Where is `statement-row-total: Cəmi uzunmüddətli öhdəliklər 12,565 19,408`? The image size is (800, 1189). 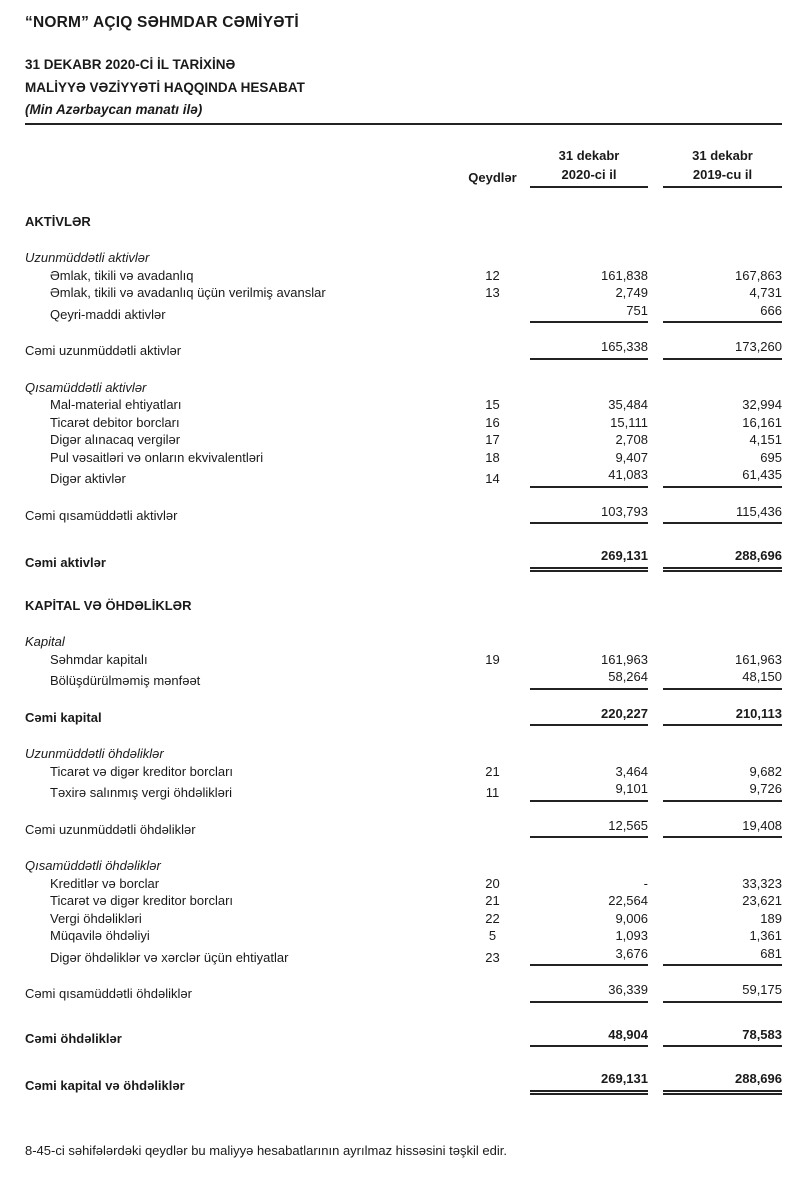
statement-row-total: Cəmi uzunmüddətli öhdəliklər 12,565 19,408 is located at coordinates (403, 827).